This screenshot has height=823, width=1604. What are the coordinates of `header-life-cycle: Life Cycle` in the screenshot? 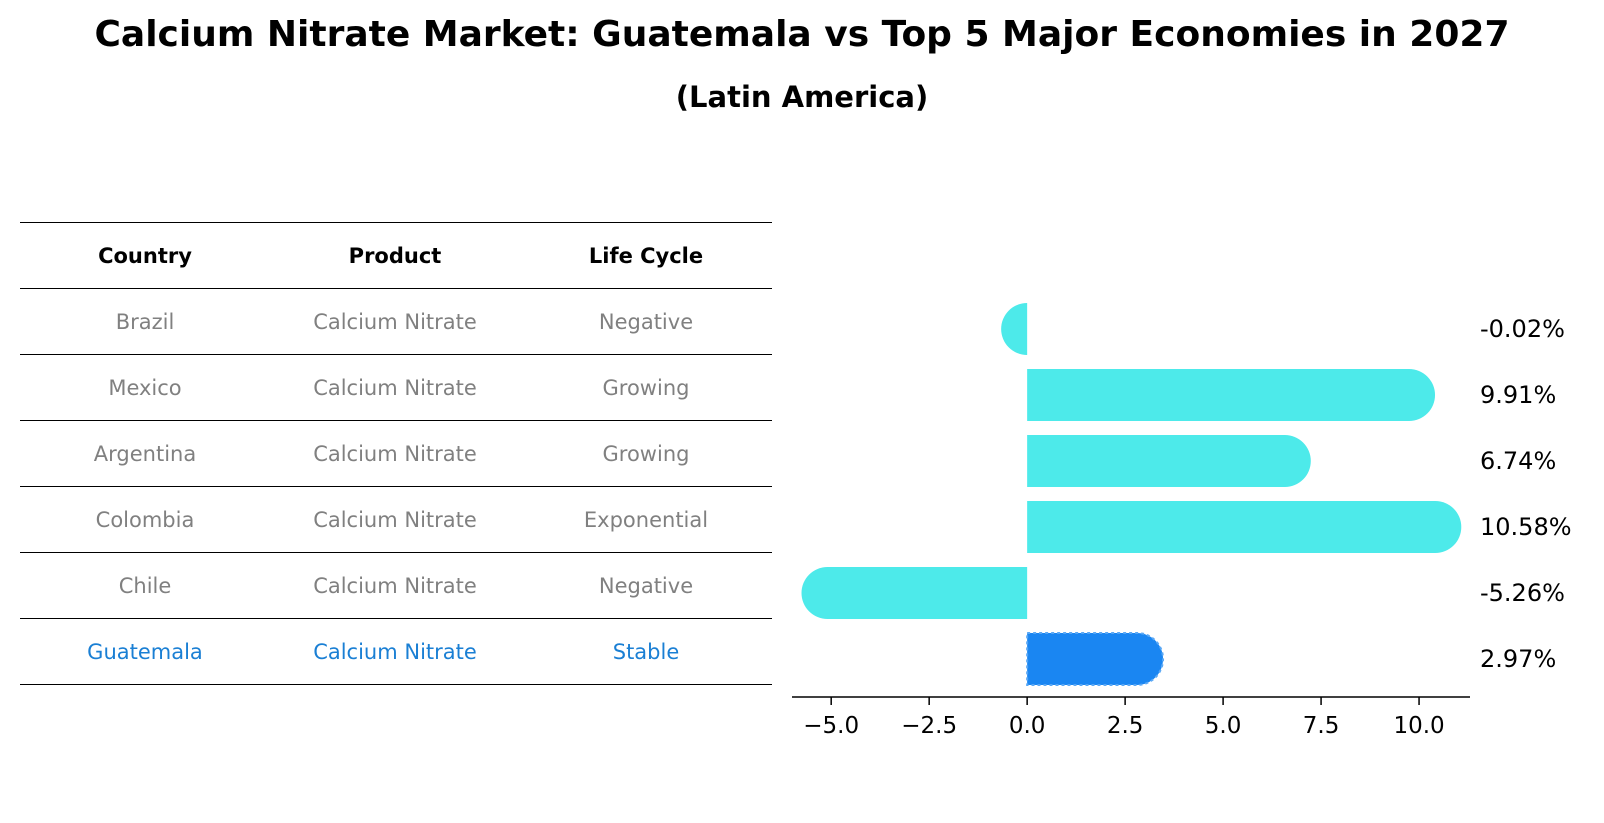 It's located at (646, 255).